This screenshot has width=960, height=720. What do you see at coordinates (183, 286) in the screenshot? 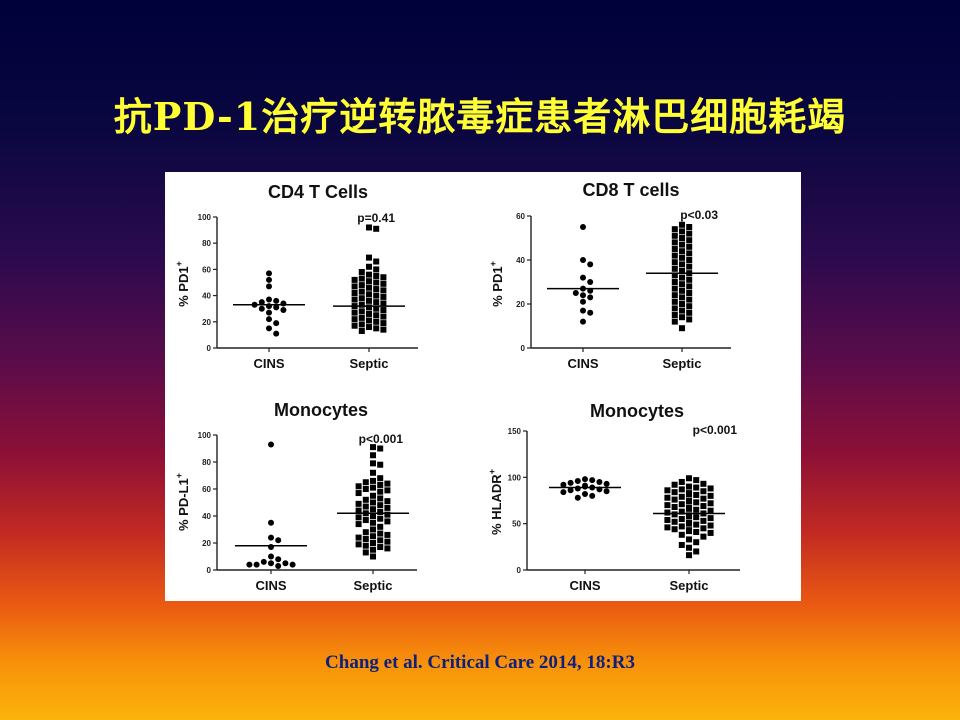
I see `y-axis-label-main: % PD1` at bounding box center [183, 286].